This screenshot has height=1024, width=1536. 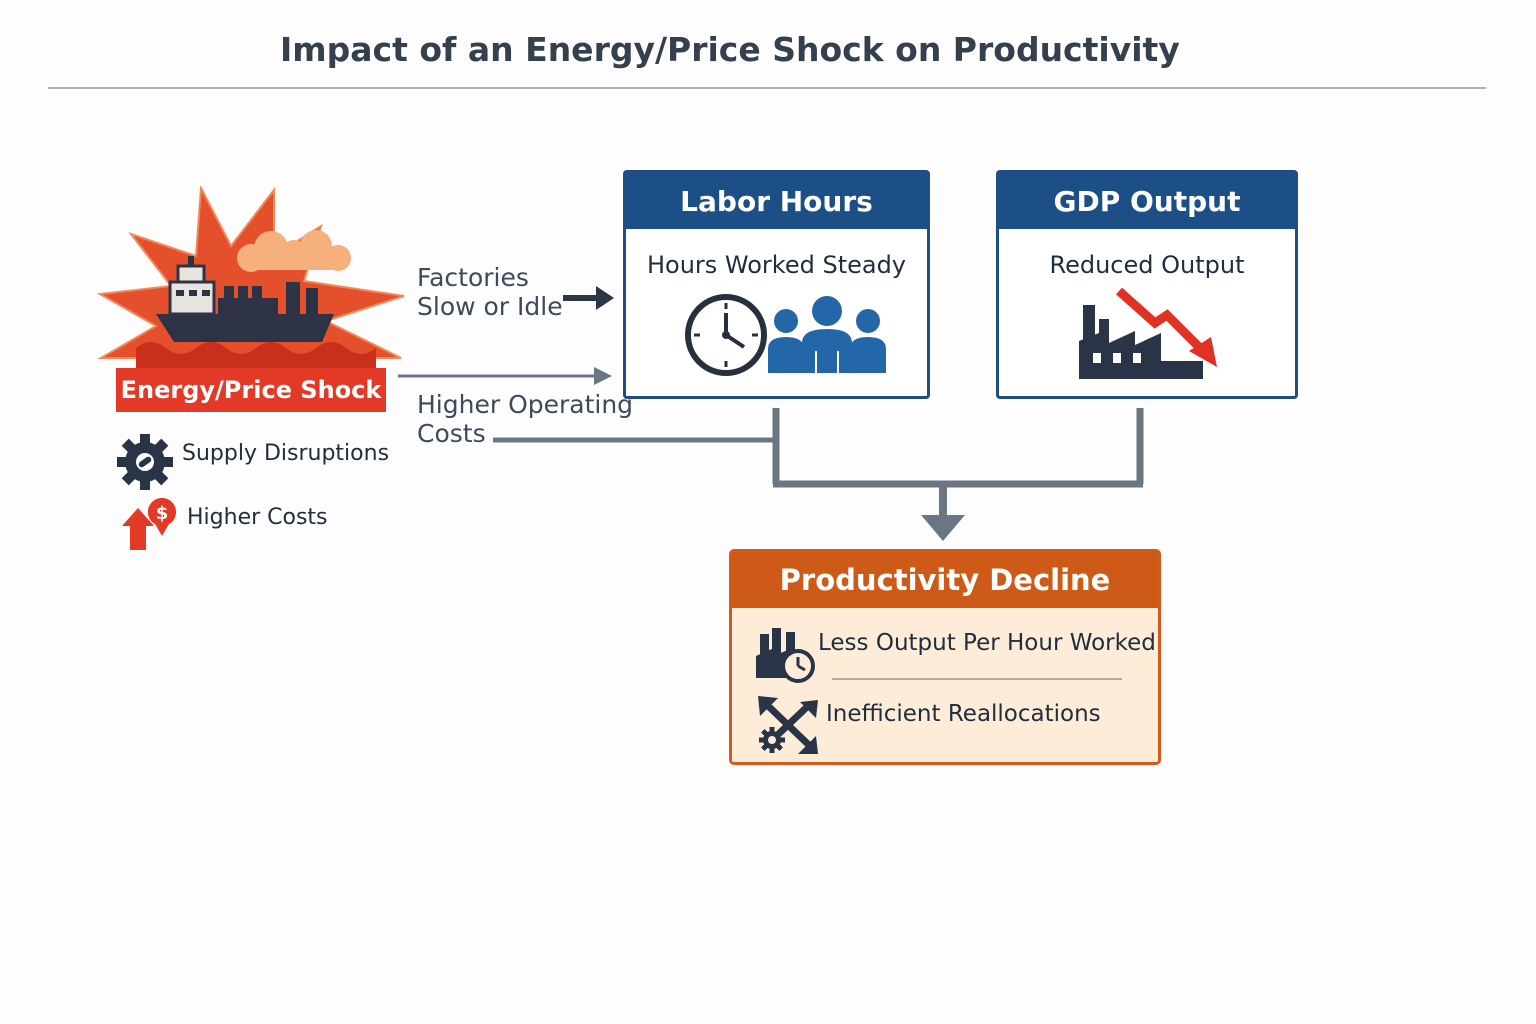 What do you see at coordinates (490, 292) in the screenshot?
I see `flow-label-factories: Factories Slow or Idle` at bounding box center [490, 292].